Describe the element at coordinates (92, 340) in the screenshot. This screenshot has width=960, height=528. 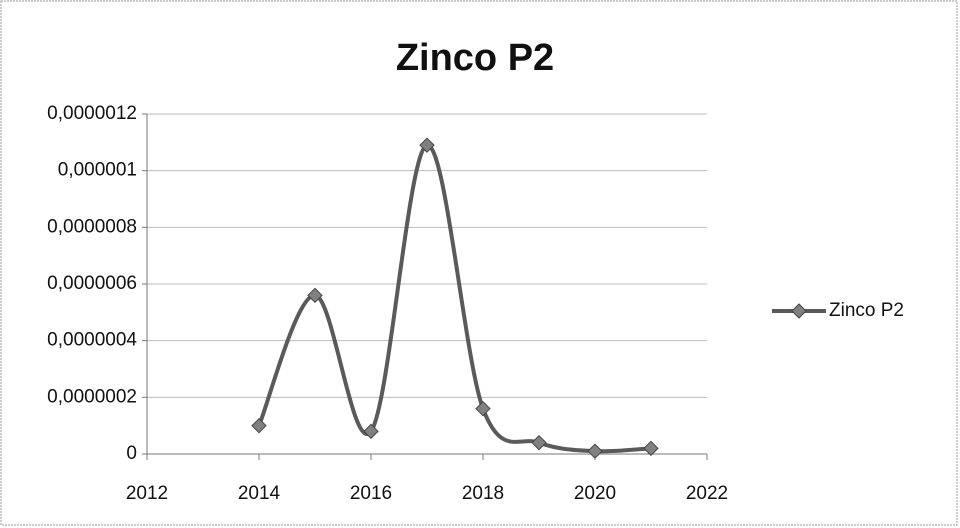
I see `y-tick-label: 0,0000004` at that location.